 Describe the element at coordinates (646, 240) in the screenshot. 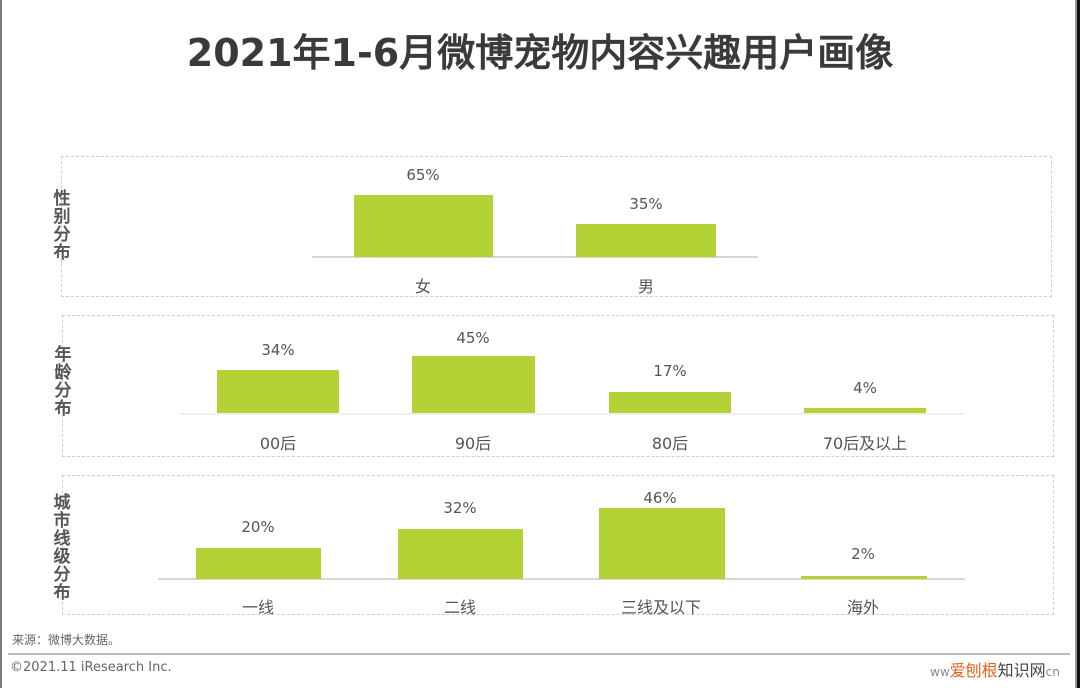

I see `bar-male` at that location.